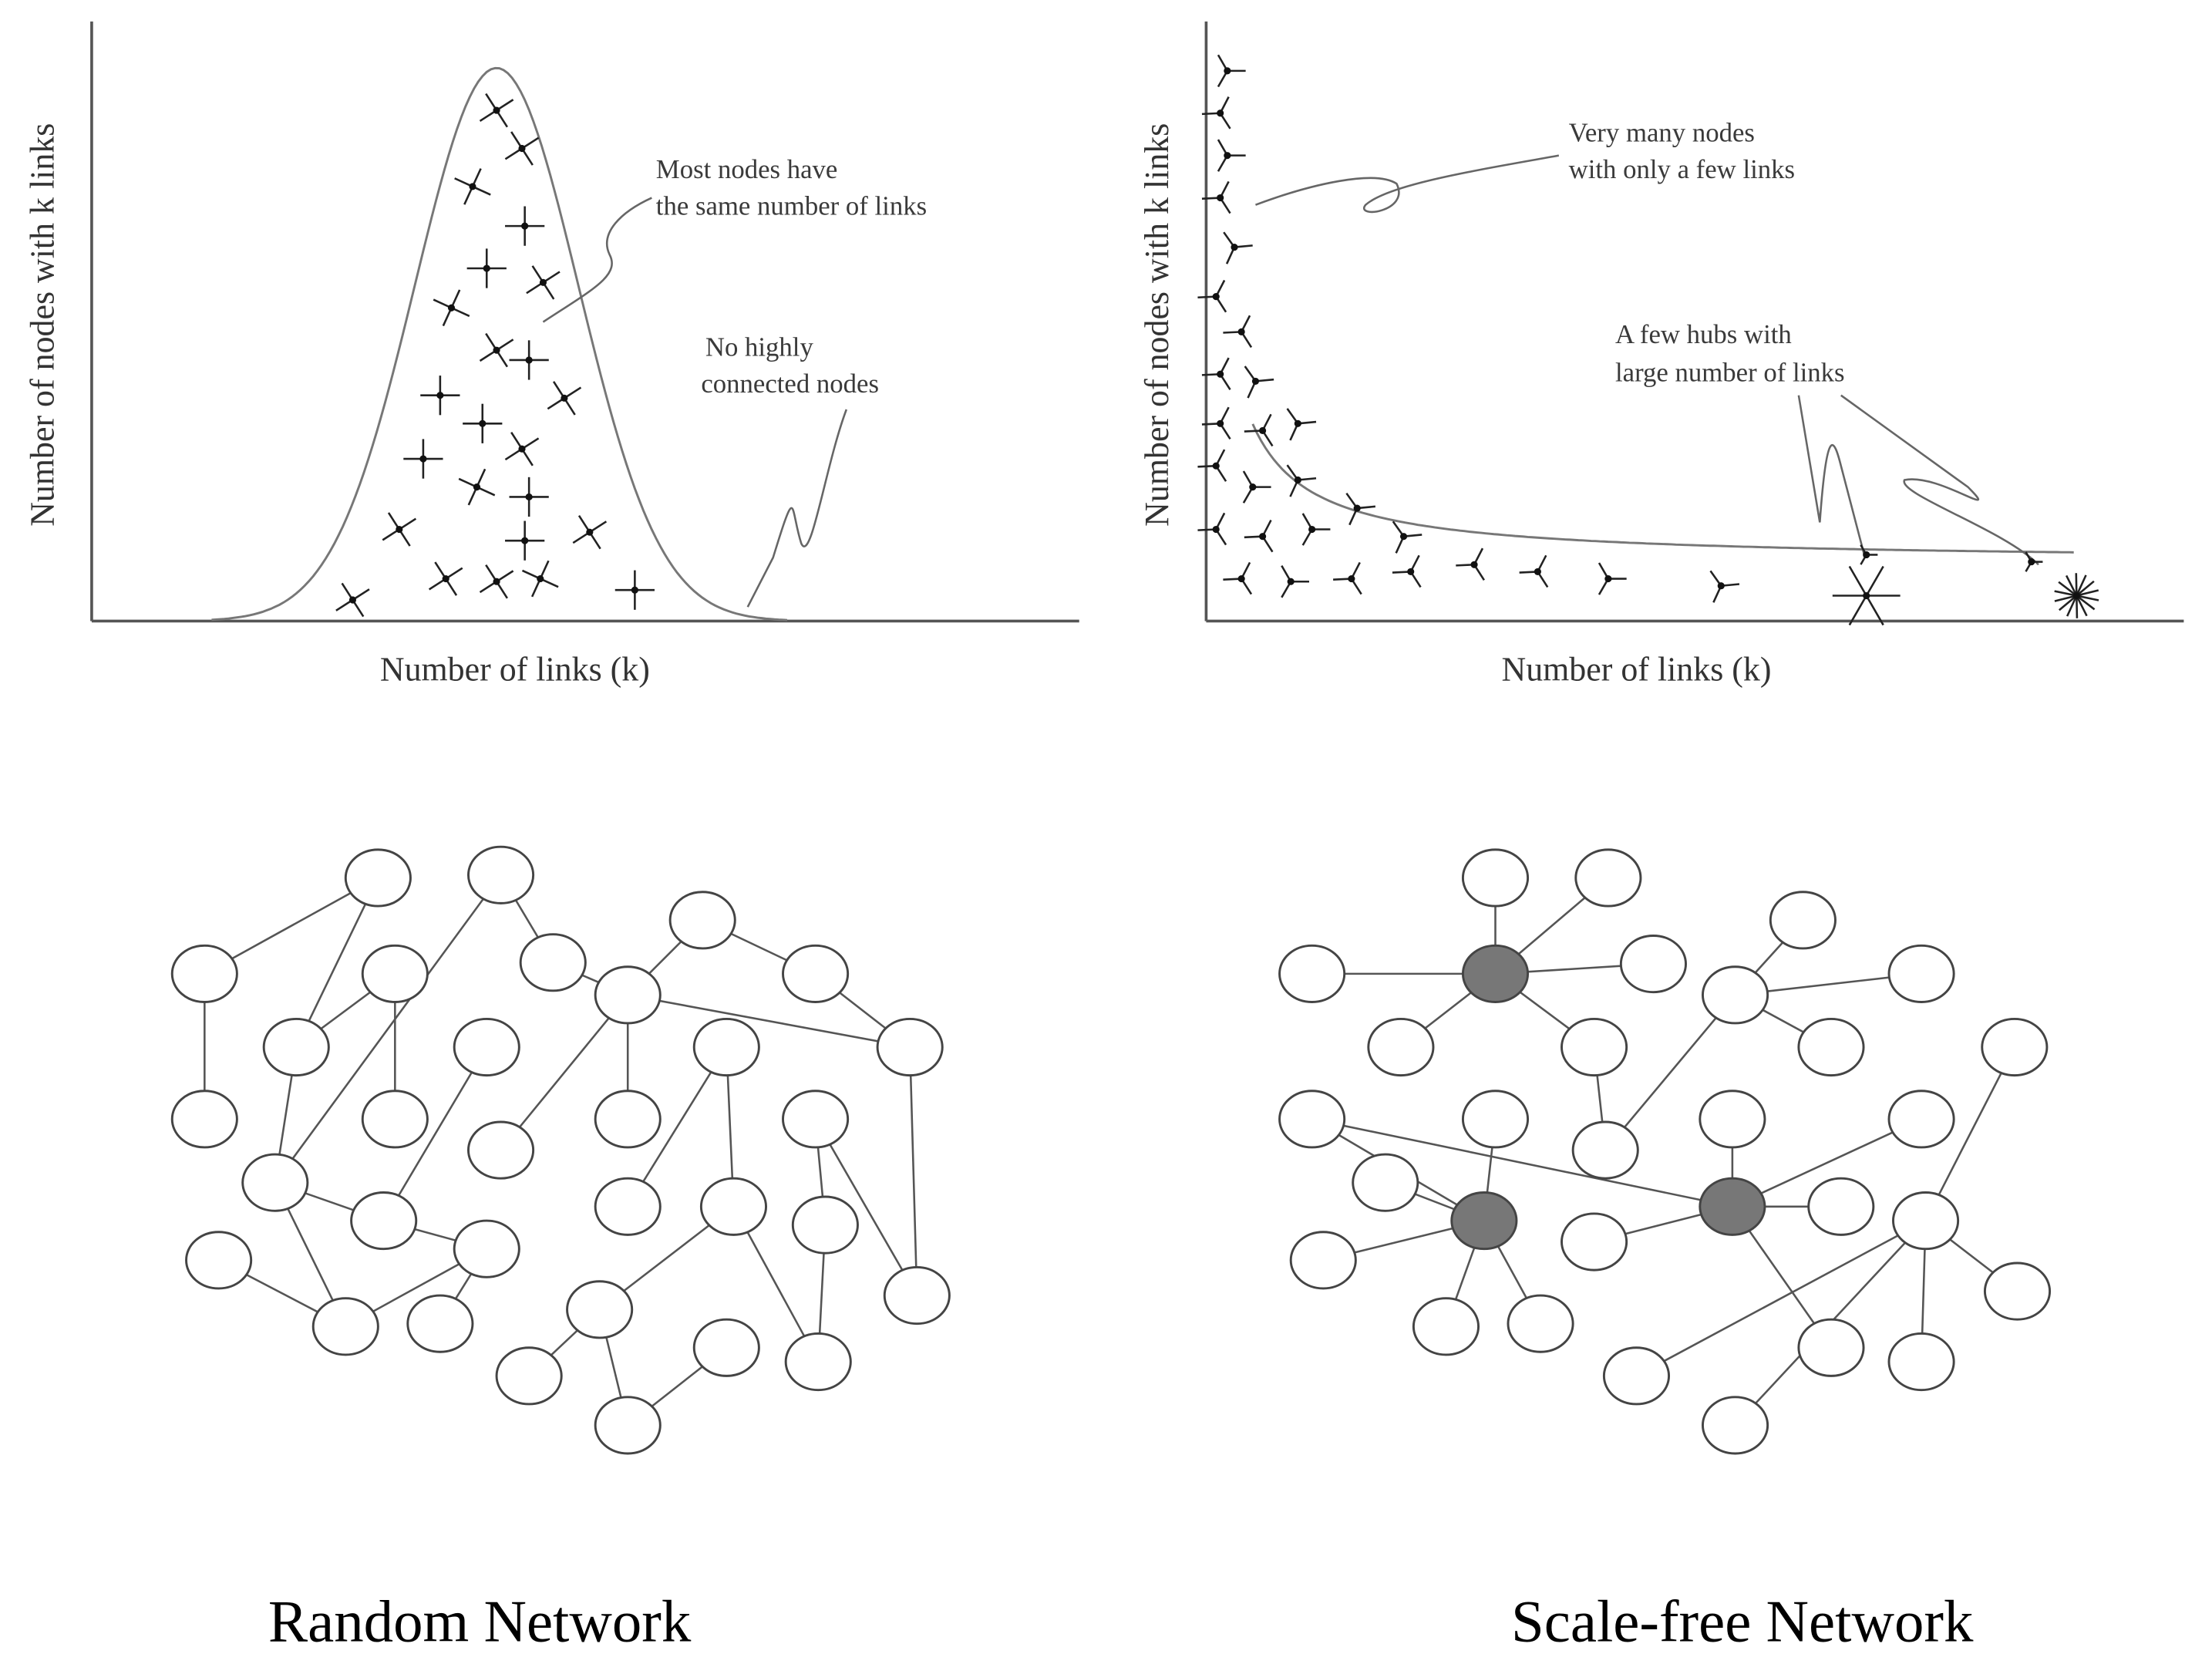 This screenshot has width=2212, height=1664. I want to click on annotation: A few hubs with, so click(1703, 334).